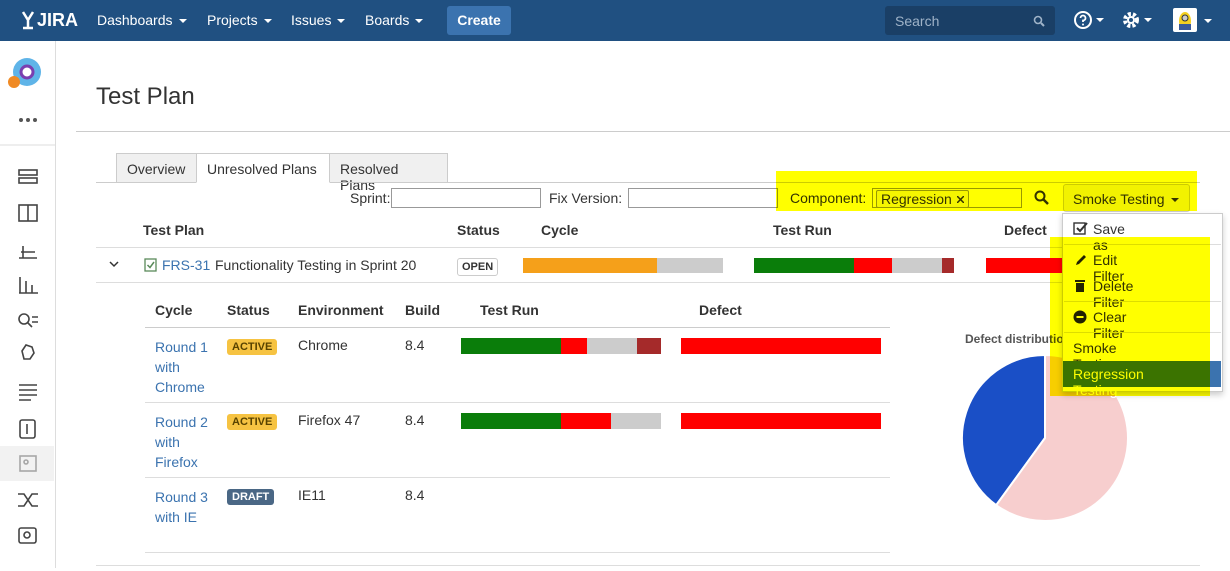  What do you see at coordinates (466, 198) in the screenshot?
I see `sprint-input` at bounding box center [466, 198].